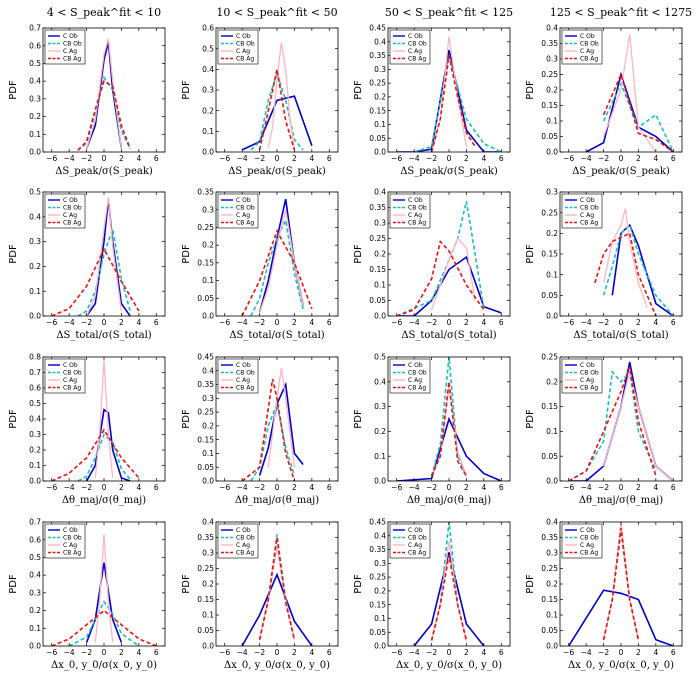 Image resolution: width=696 pixels, height=696 pixels. Describe the element at coordinates (377, 83) in the screenshot. I see `y-tick-label: 0.25` at that location.